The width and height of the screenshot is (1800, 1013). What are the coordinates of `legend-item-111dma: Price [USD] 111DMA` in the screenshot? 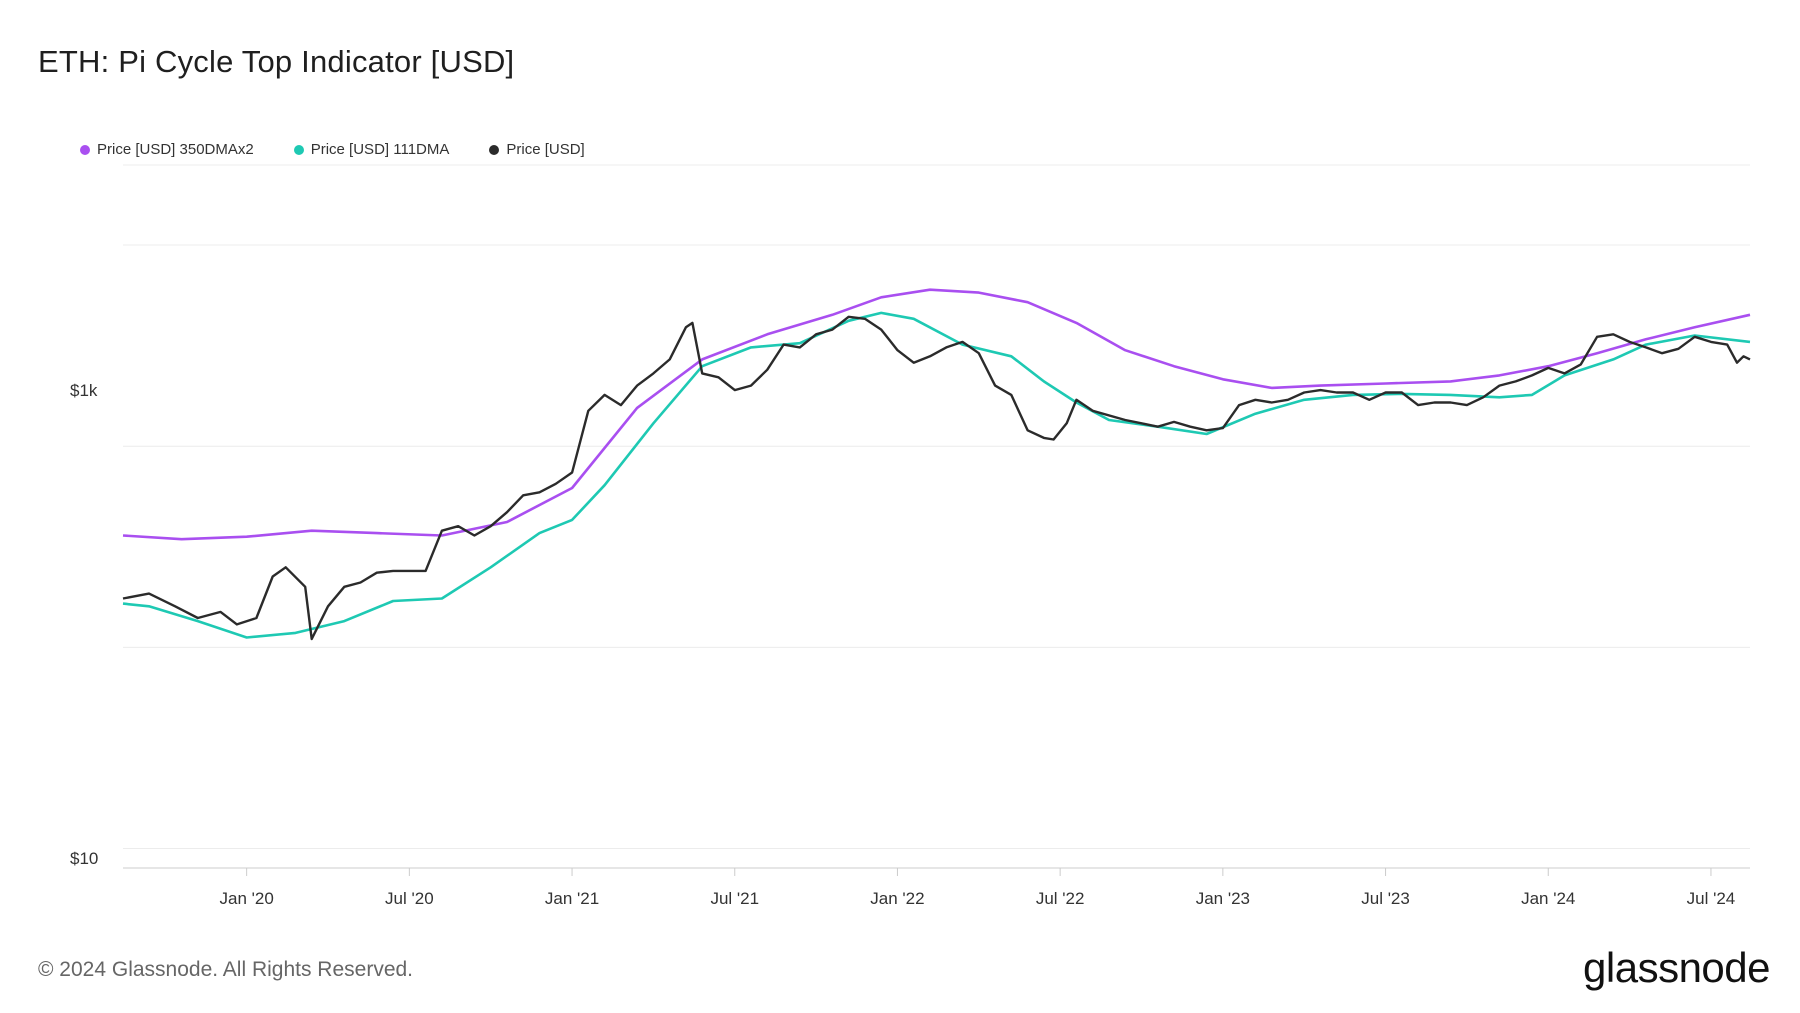 It's located at (371, 149).